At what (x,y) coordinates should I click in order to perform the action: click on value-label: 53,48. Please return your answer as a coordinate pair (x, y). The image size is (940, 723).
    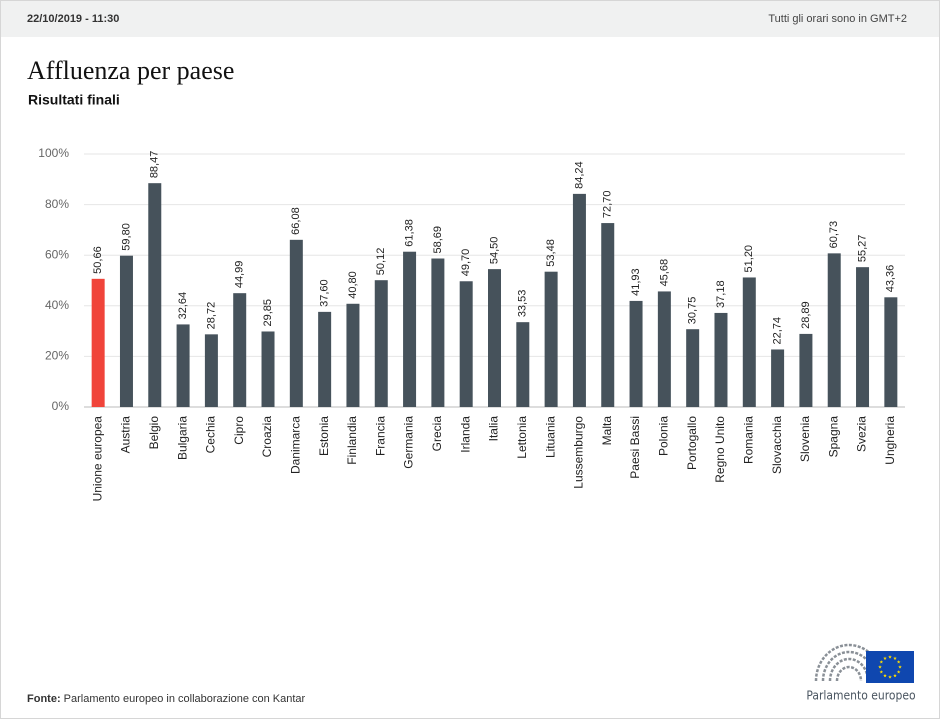
    Looking at the image, I should click on (551, 253).